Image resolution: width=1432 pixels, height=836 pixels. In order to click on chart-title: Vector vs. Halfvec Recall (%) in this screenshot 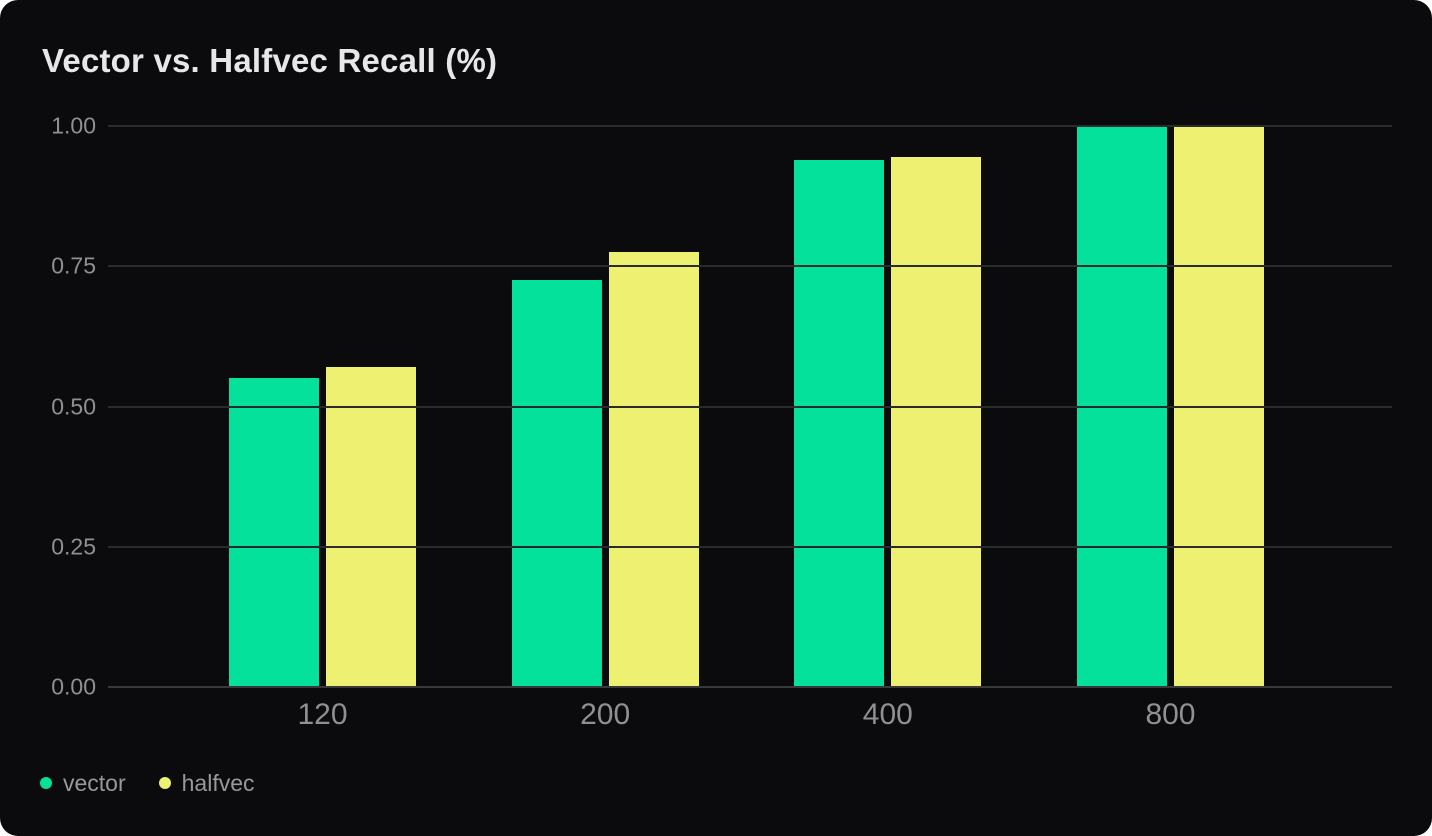, I will do `click(270, 60)`.